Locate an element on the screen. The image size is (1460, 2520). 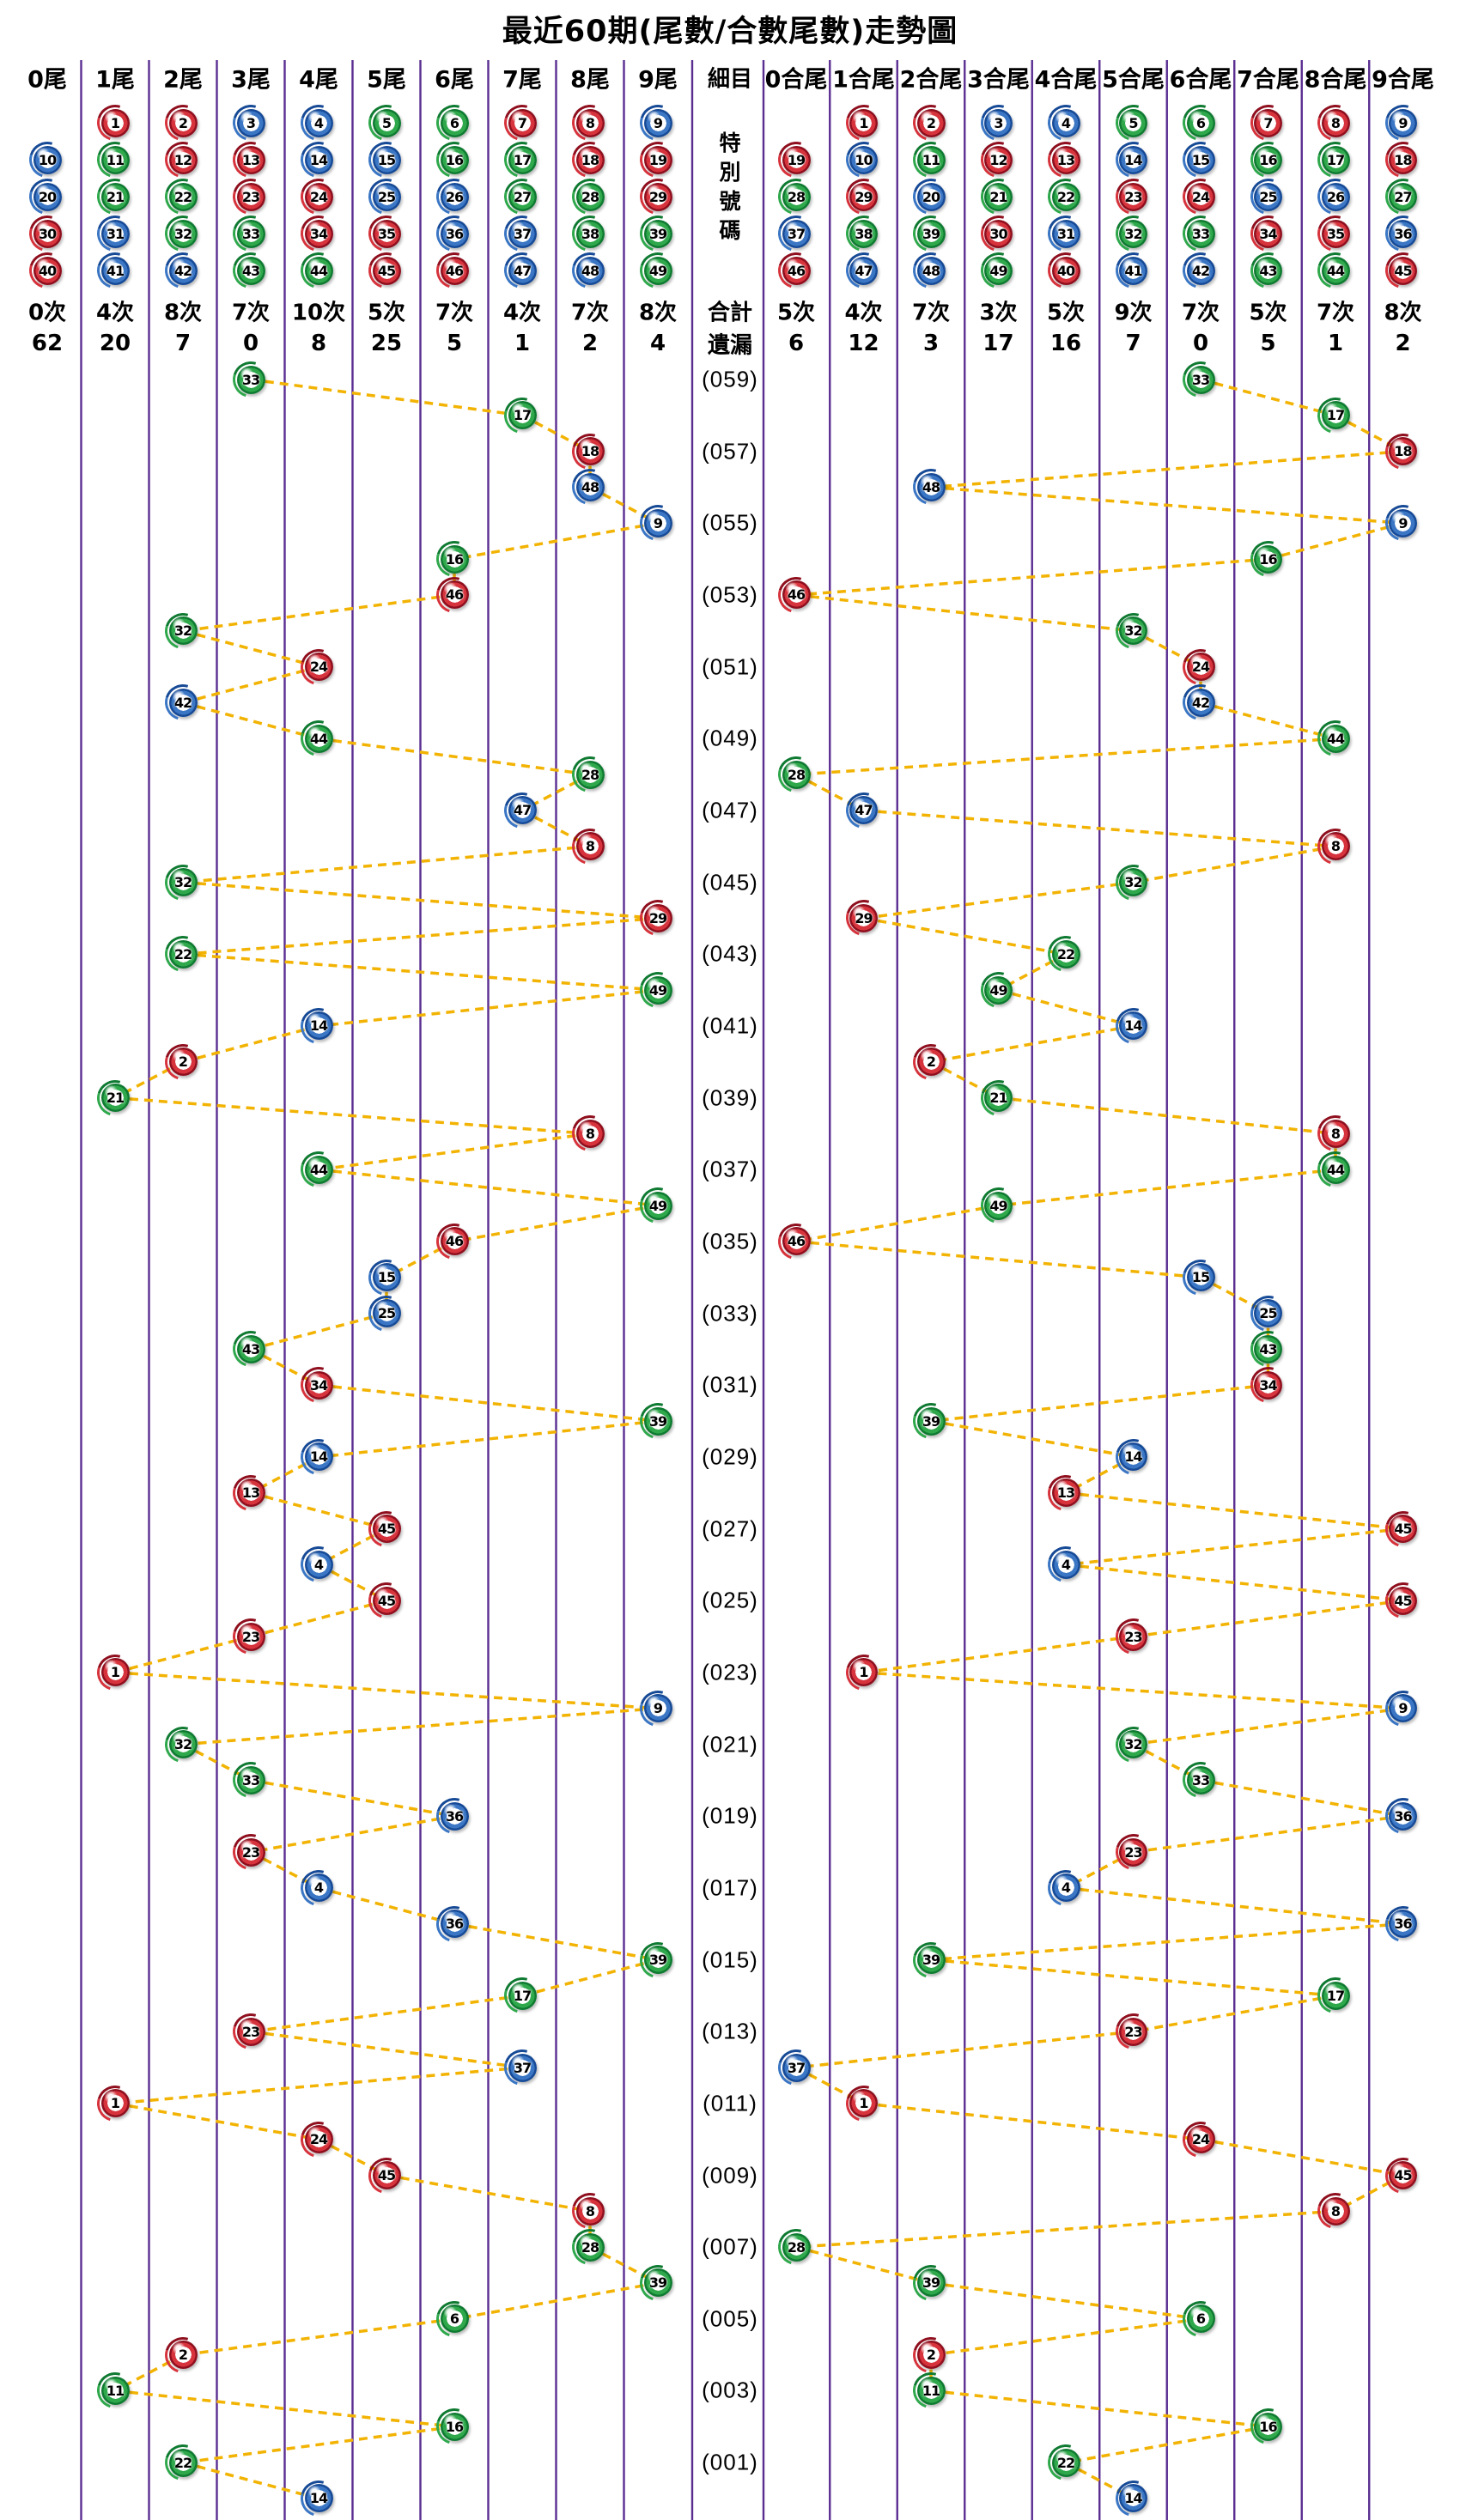
col-header-left-panel-9: 9尾 is located at coordinates (658, 80).